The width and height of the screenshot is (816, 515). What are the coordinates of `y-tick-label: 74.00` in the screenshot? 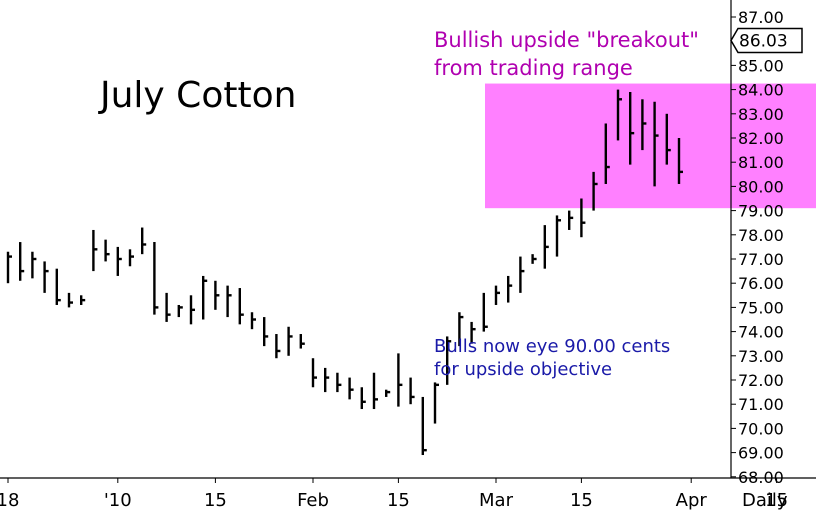 It's located at (761, 332).